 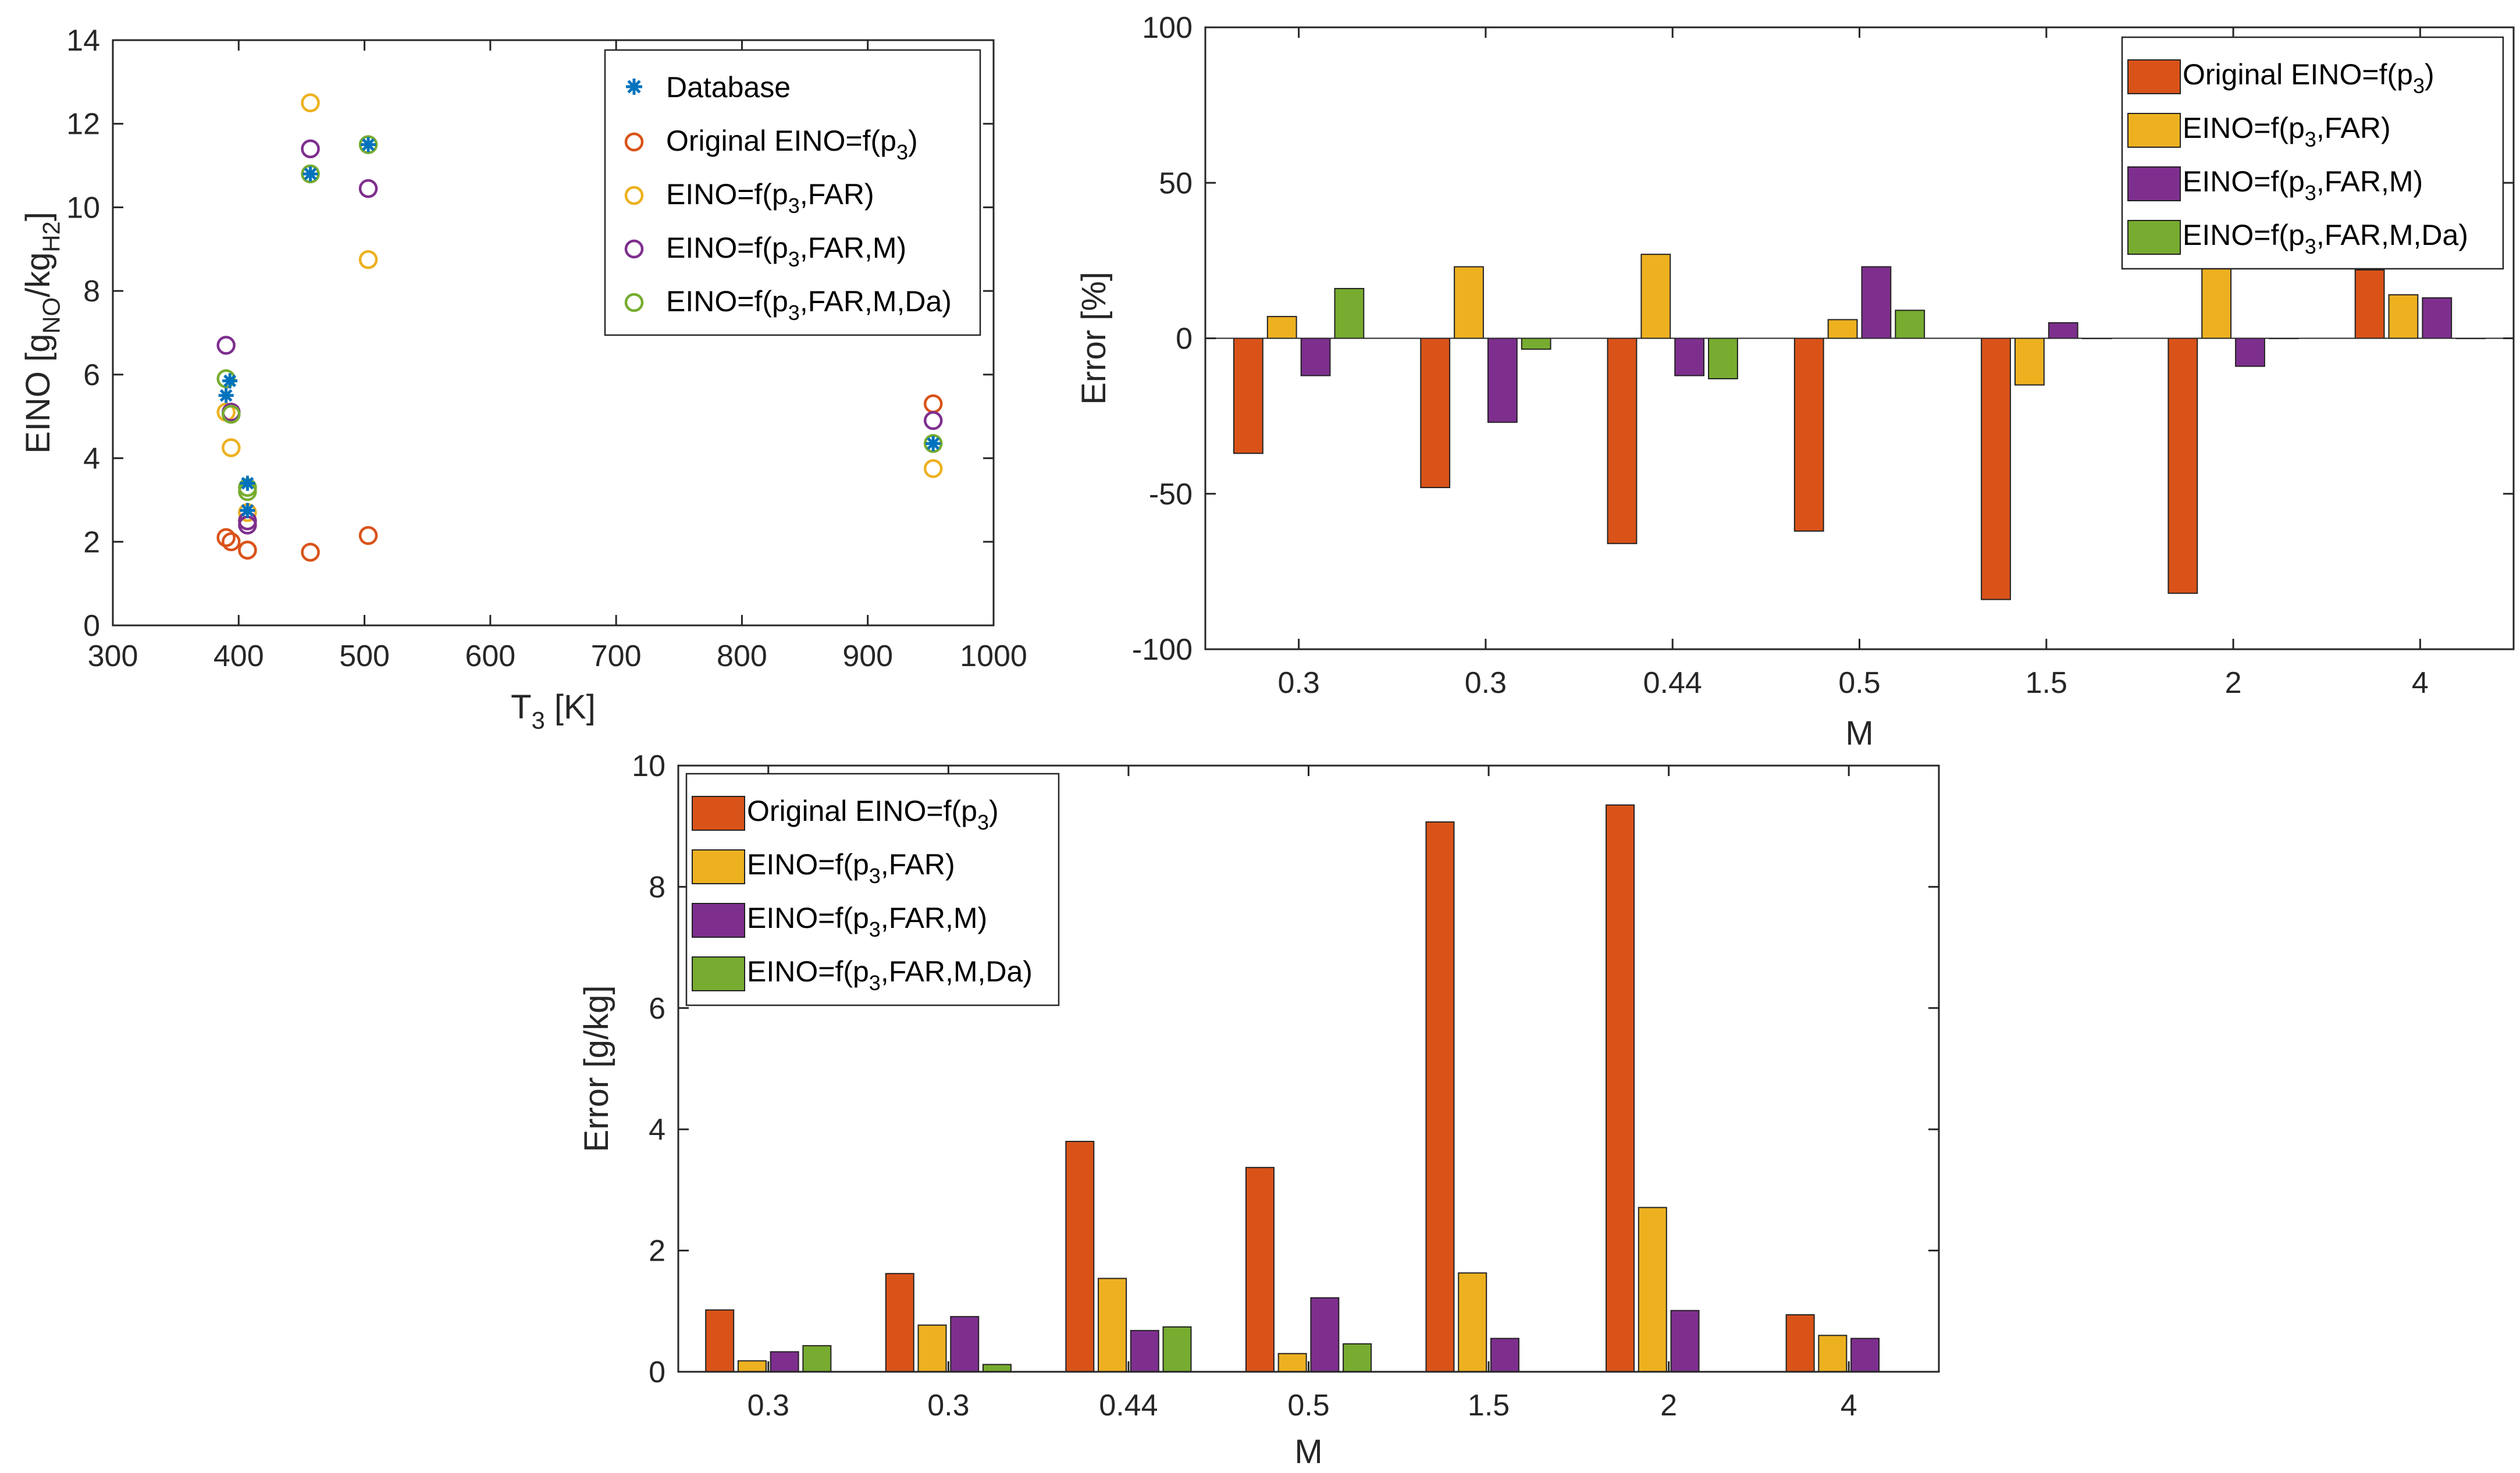 I want to click on y-tick-label: 50, so click(x=1176, y=183).